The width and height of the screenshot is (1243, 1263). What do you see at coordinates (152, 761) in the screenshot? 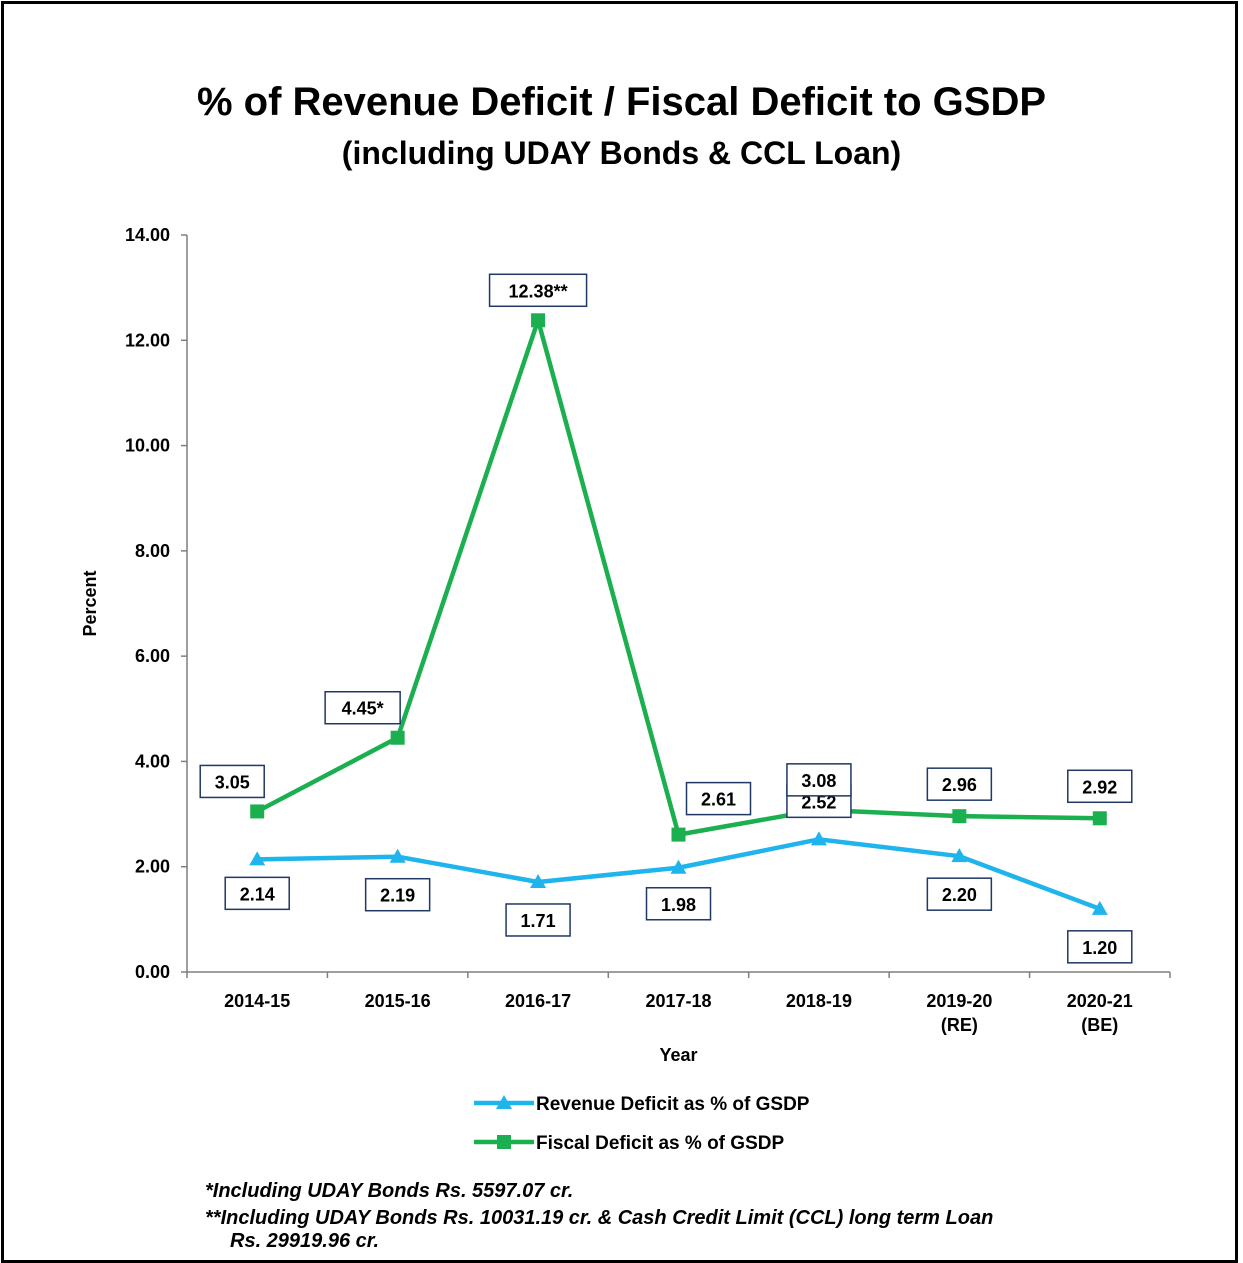
I see `y-tick-label: 4.00` at bounding box center [152, 761].